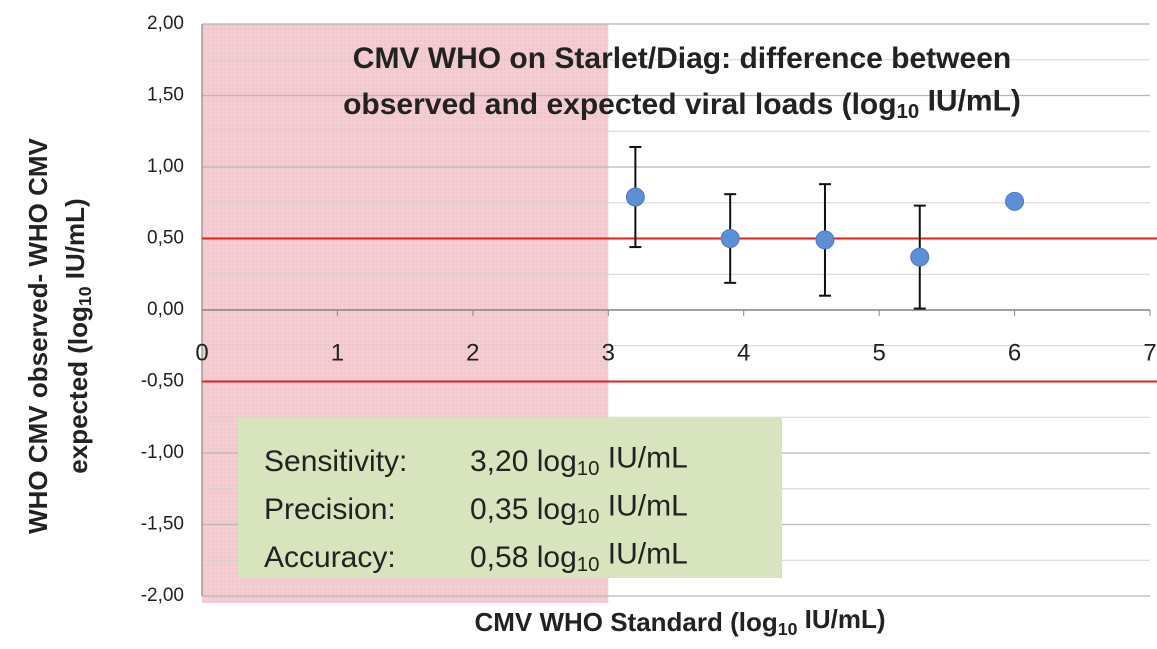 The image size is (1157, 649). What do you see at coordinates (78, 390) in the screenshot?
I see `y-axis-label-part: expected (log` at bounding box center [78, 390].